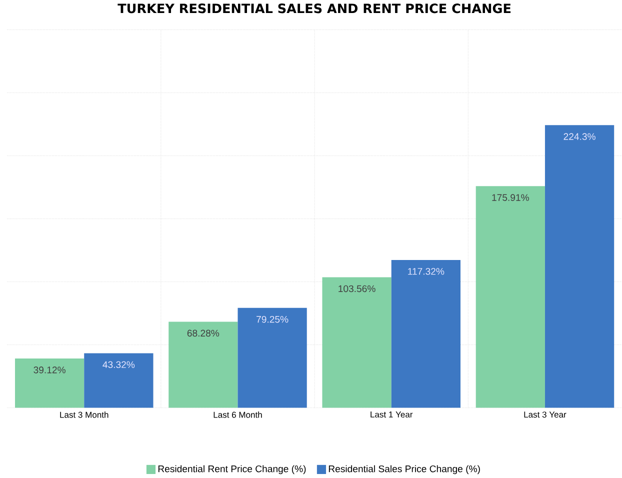  What do you see at coordinates (580, 136) in the screenshot?
I see `data-label: 224.3%` at bounding box center [580, 136].